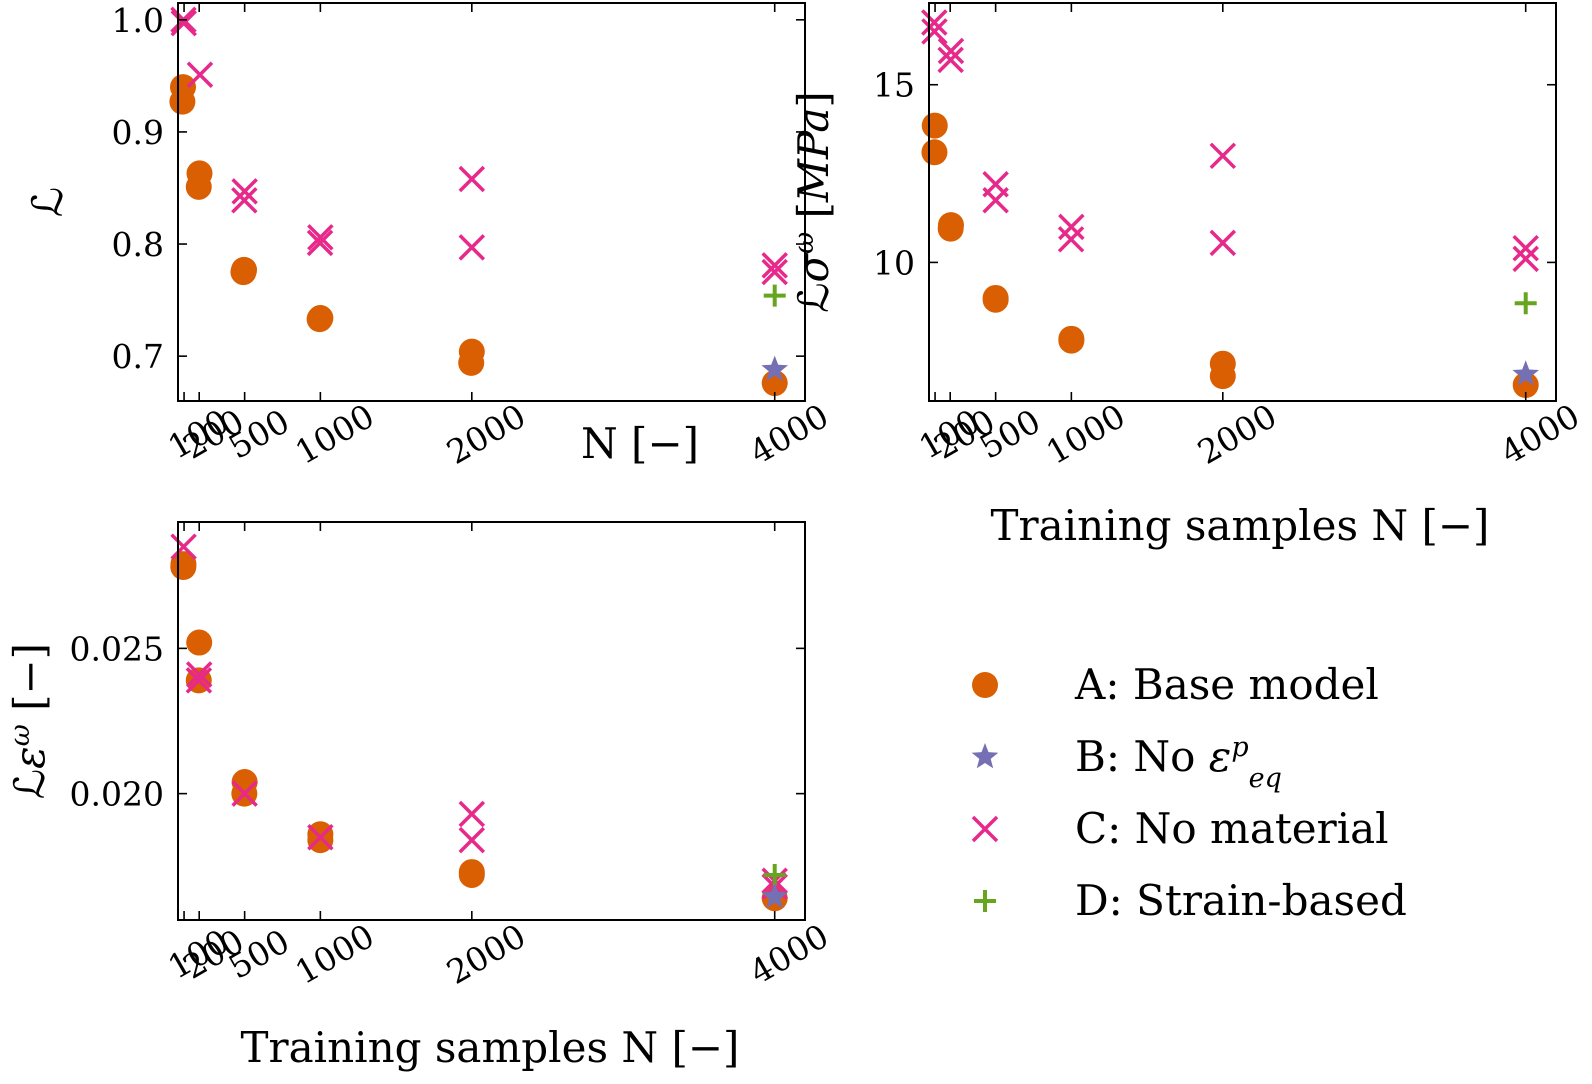 The width and height of the screenshot is (1592, 1084). I want to click on y-axis-label: ℒσω [MPa], so click(814, 202).